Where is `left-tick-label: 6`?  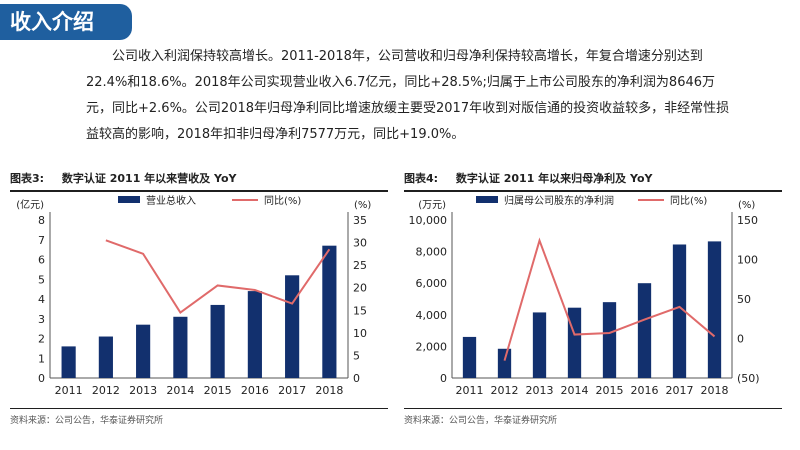 left-tick-label: 6 is located at coordinates (41, 260).